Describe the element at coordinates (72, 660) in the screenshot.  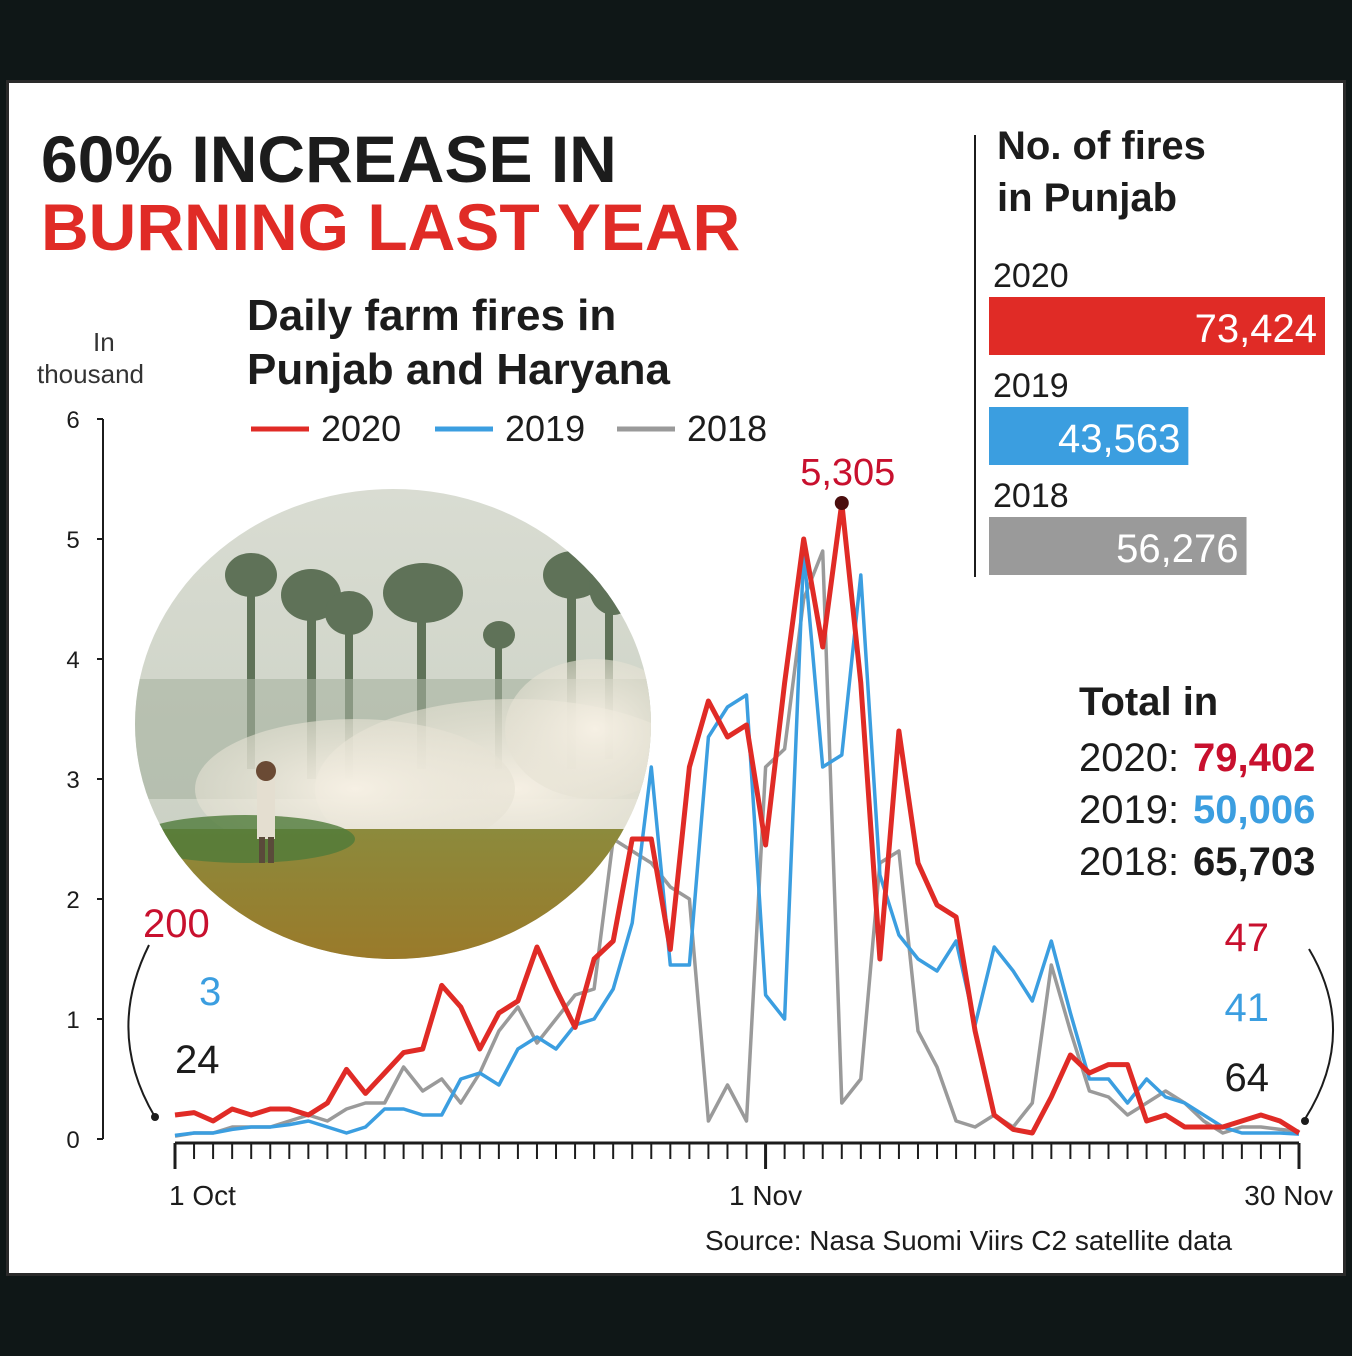
I see `y-tick-label: 4` at that location.